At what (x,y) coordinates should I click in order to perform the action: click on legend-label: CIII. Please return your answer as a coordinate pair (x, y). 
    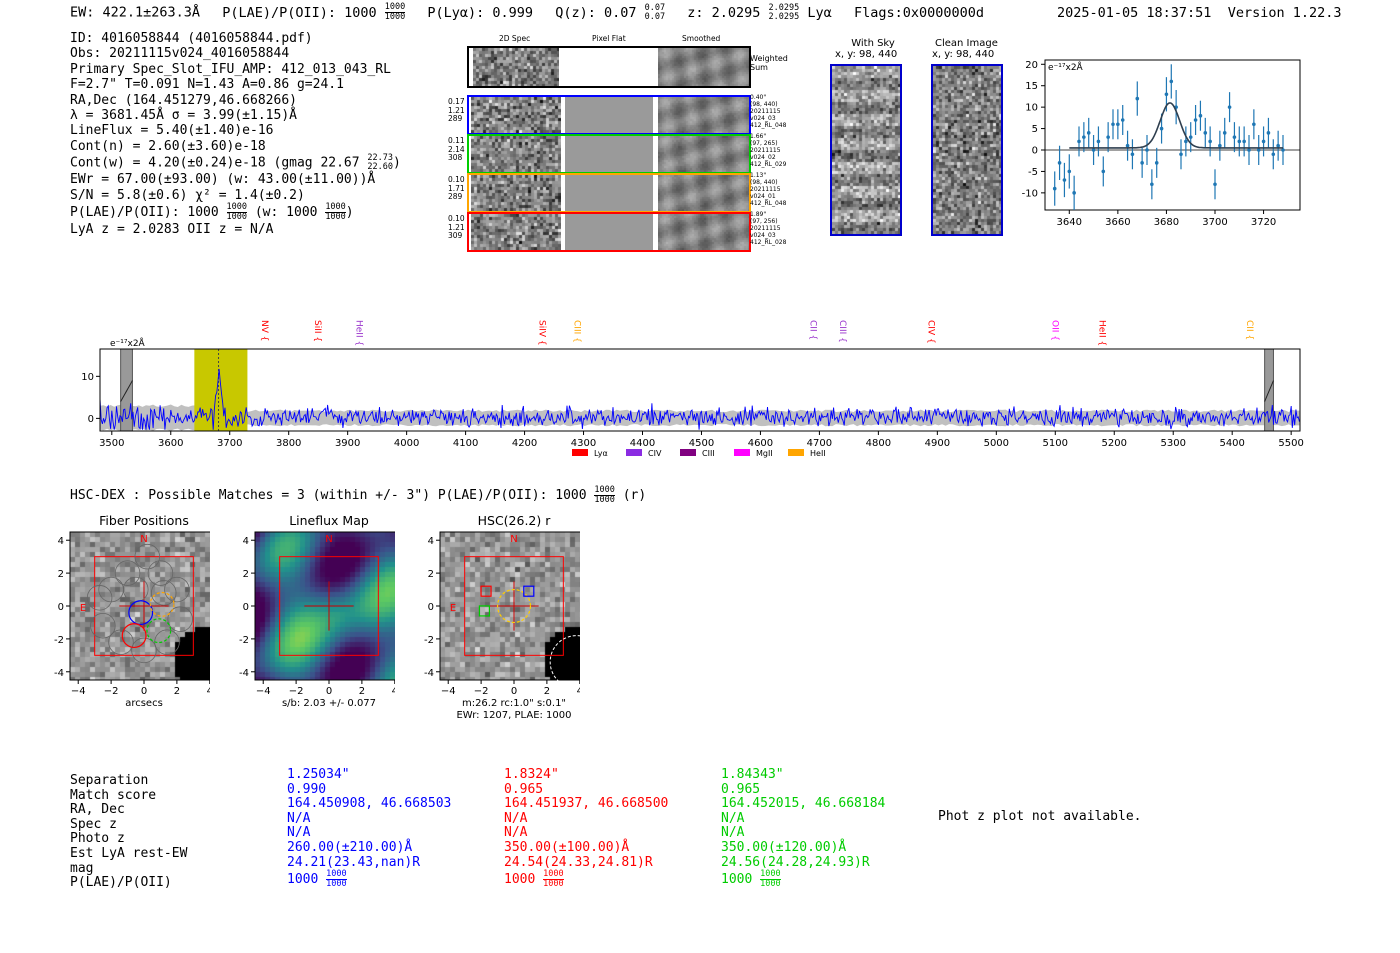
    Looking at the image, I should click on (708, 453).